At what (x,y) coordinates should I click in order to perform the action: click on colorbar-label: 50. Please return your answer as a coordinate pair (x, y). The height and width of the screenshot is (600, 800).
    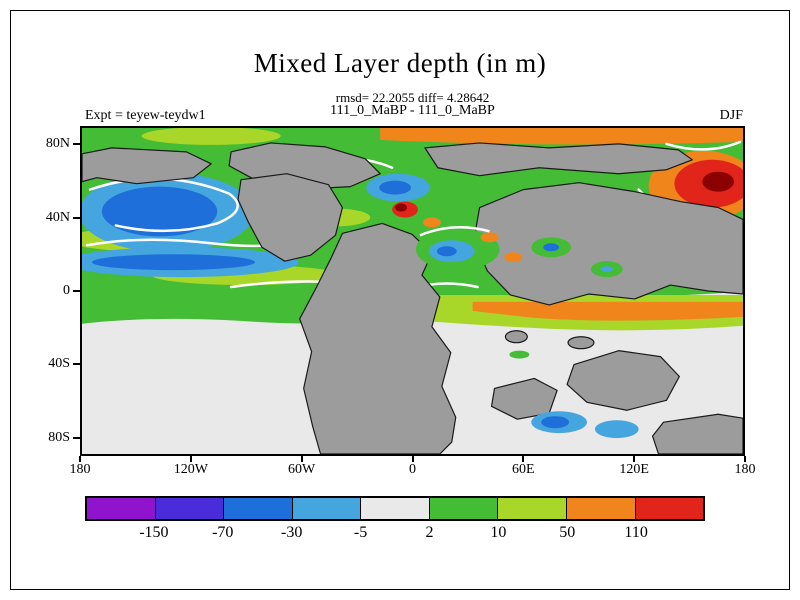
    Looking at the image, I should click on (567, 532).